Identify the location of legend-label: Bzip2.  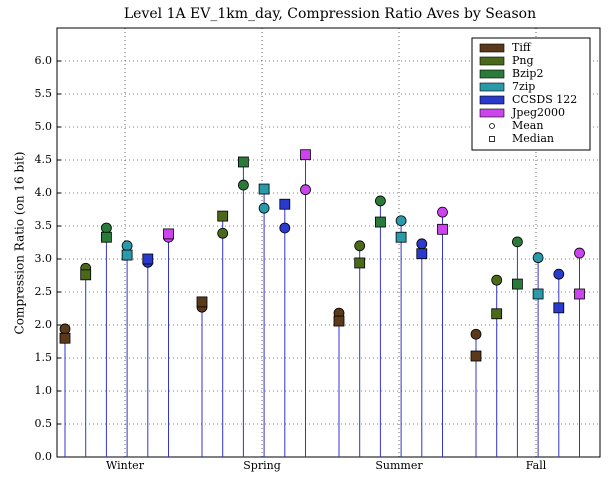
(527, 73).